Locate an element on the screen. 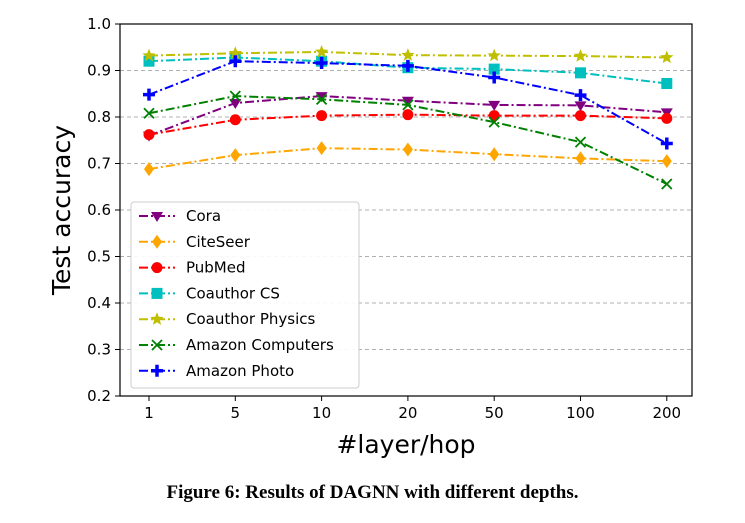 This screenshot has width=745, height=523. legend-entry-pubmed: PubMed is located at coordinates (192, 268).